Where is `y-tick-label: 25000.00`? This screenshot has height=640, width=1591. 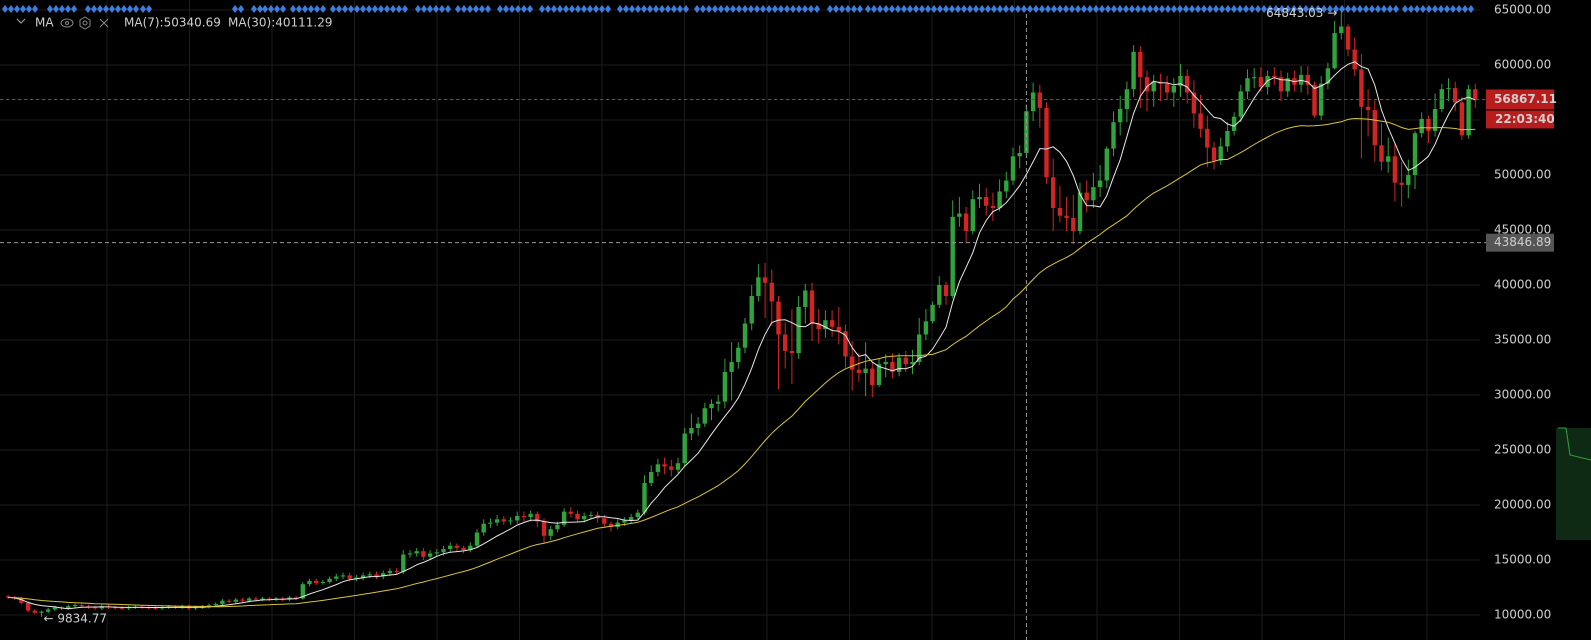 y-tick-label: 25000.00 is located at coordinates (1522, 450).